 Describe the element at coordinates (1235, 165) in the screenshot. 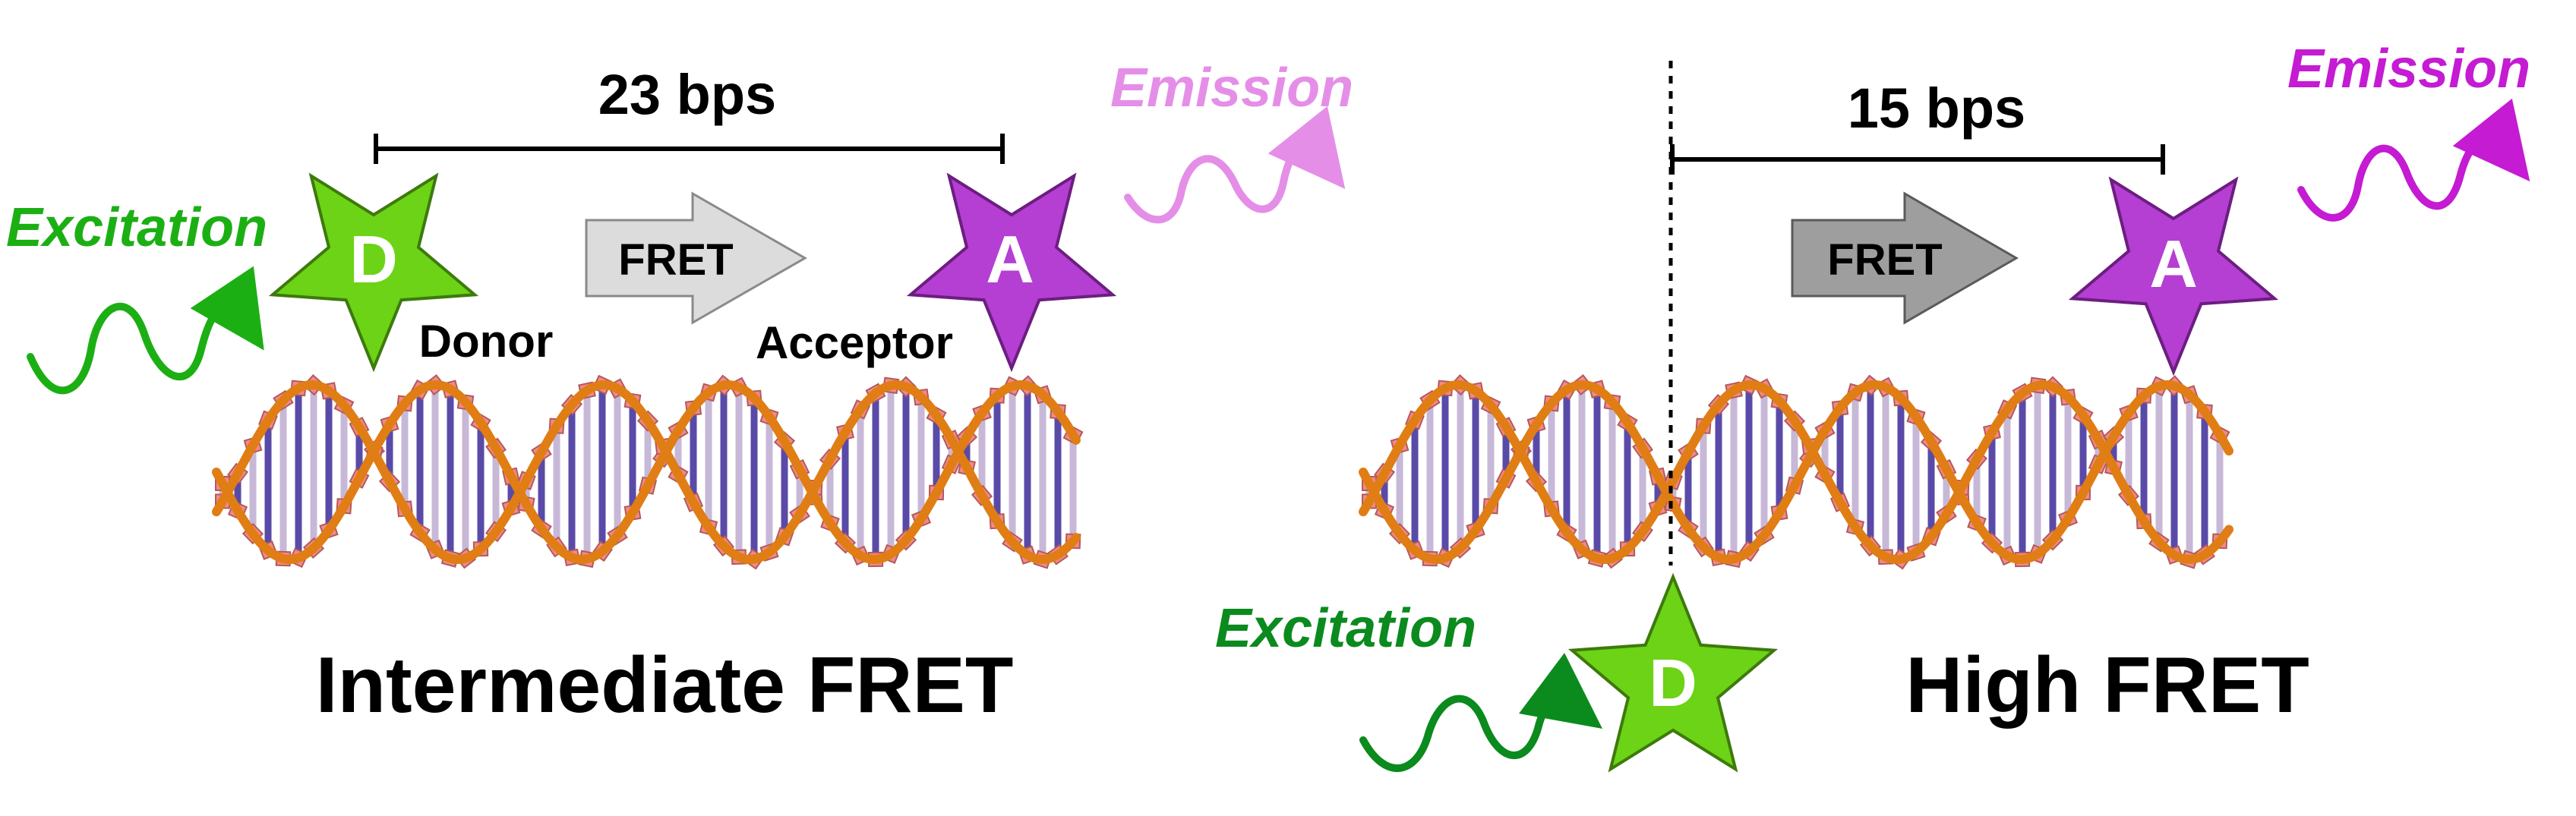

I see `emission-wave-left` at that location.